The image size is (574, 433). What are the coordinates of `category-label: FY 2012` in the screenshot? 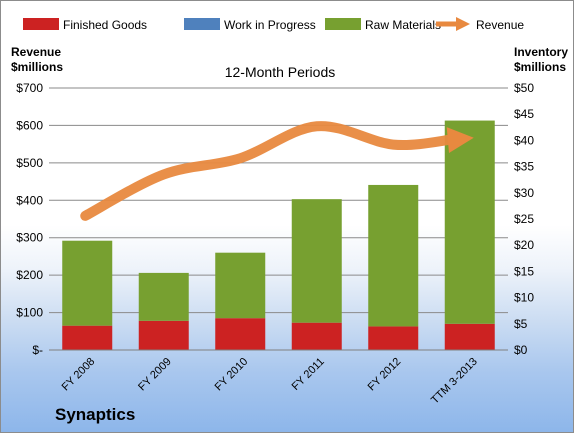 It's located at (385, 375).